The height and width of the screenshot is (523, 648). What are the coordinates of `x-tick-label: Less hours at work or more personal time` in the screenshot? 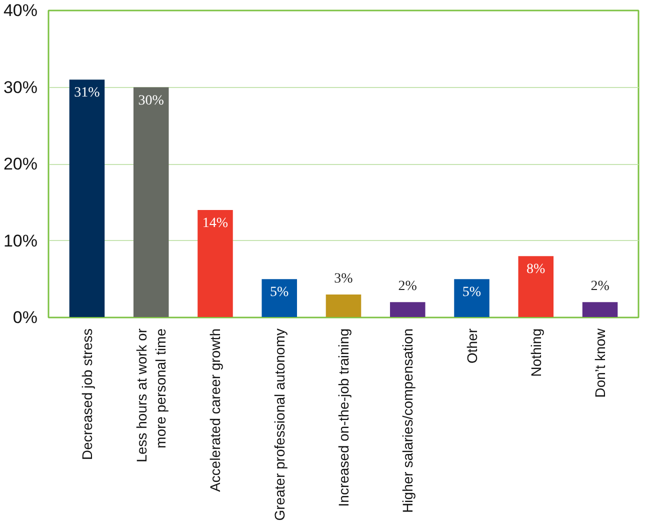 It's located at (151, 395).